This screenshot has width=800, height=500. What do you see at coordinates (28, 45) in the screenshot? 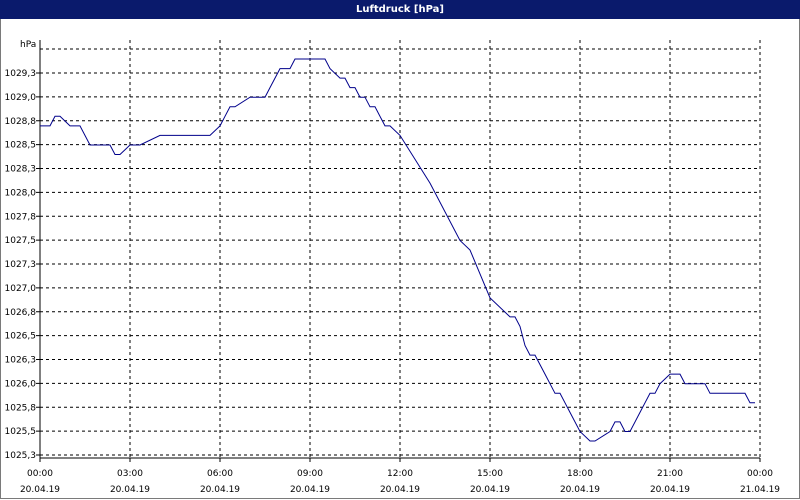
I see `y-axis-label: hPa` at bounding box center [28, 45].